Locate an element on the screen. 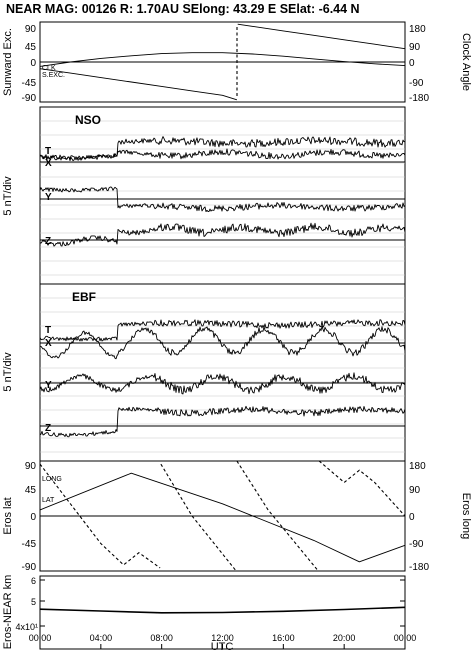 The height and width of the screenshot is (656, 473). nso-trace-x is located at coordinates (222, 155).